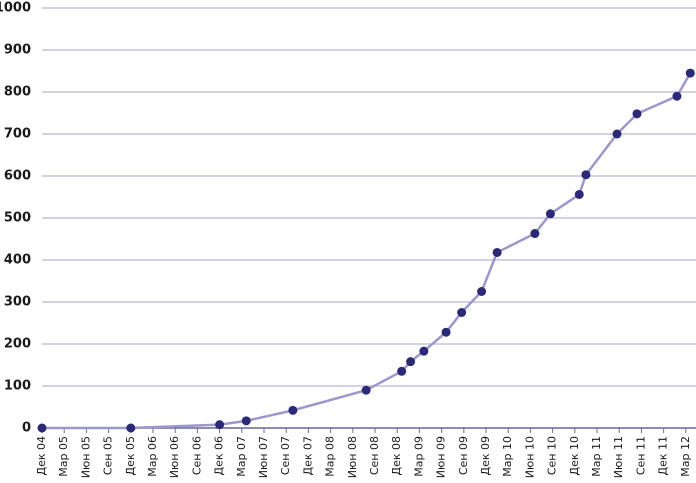  I want to click on x-tick-label: Дек 04, so click(41, 456).